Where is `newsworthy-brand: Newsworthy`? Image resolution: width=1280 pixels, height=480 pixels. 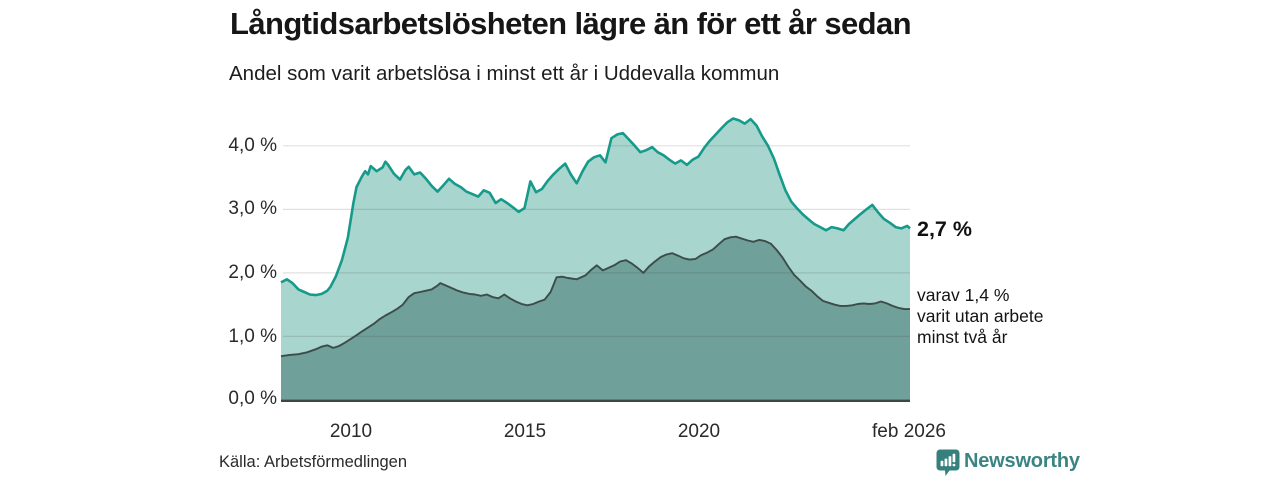
newsworthy-brand: Newsworthy is located at coordinates (1008, 463).